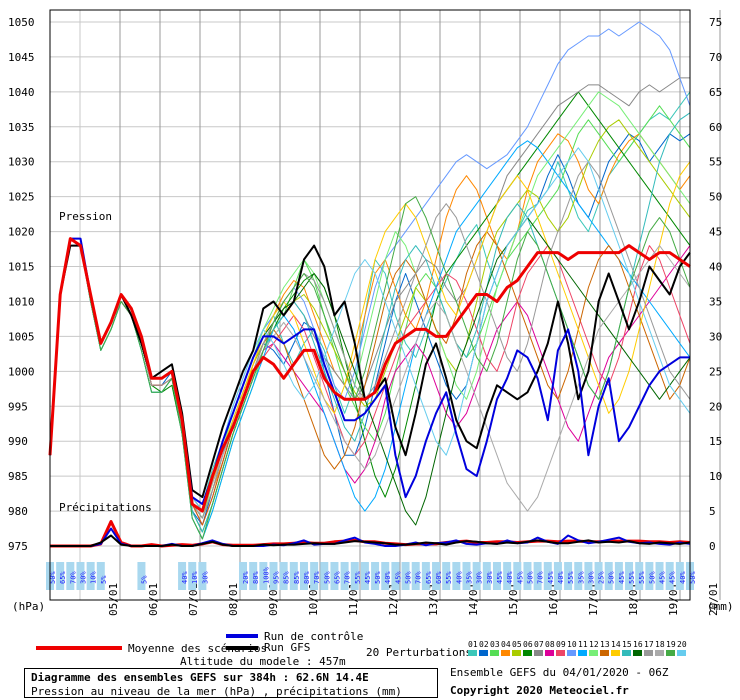  I want to click on left-tick-label: 995, so click(18, 406).